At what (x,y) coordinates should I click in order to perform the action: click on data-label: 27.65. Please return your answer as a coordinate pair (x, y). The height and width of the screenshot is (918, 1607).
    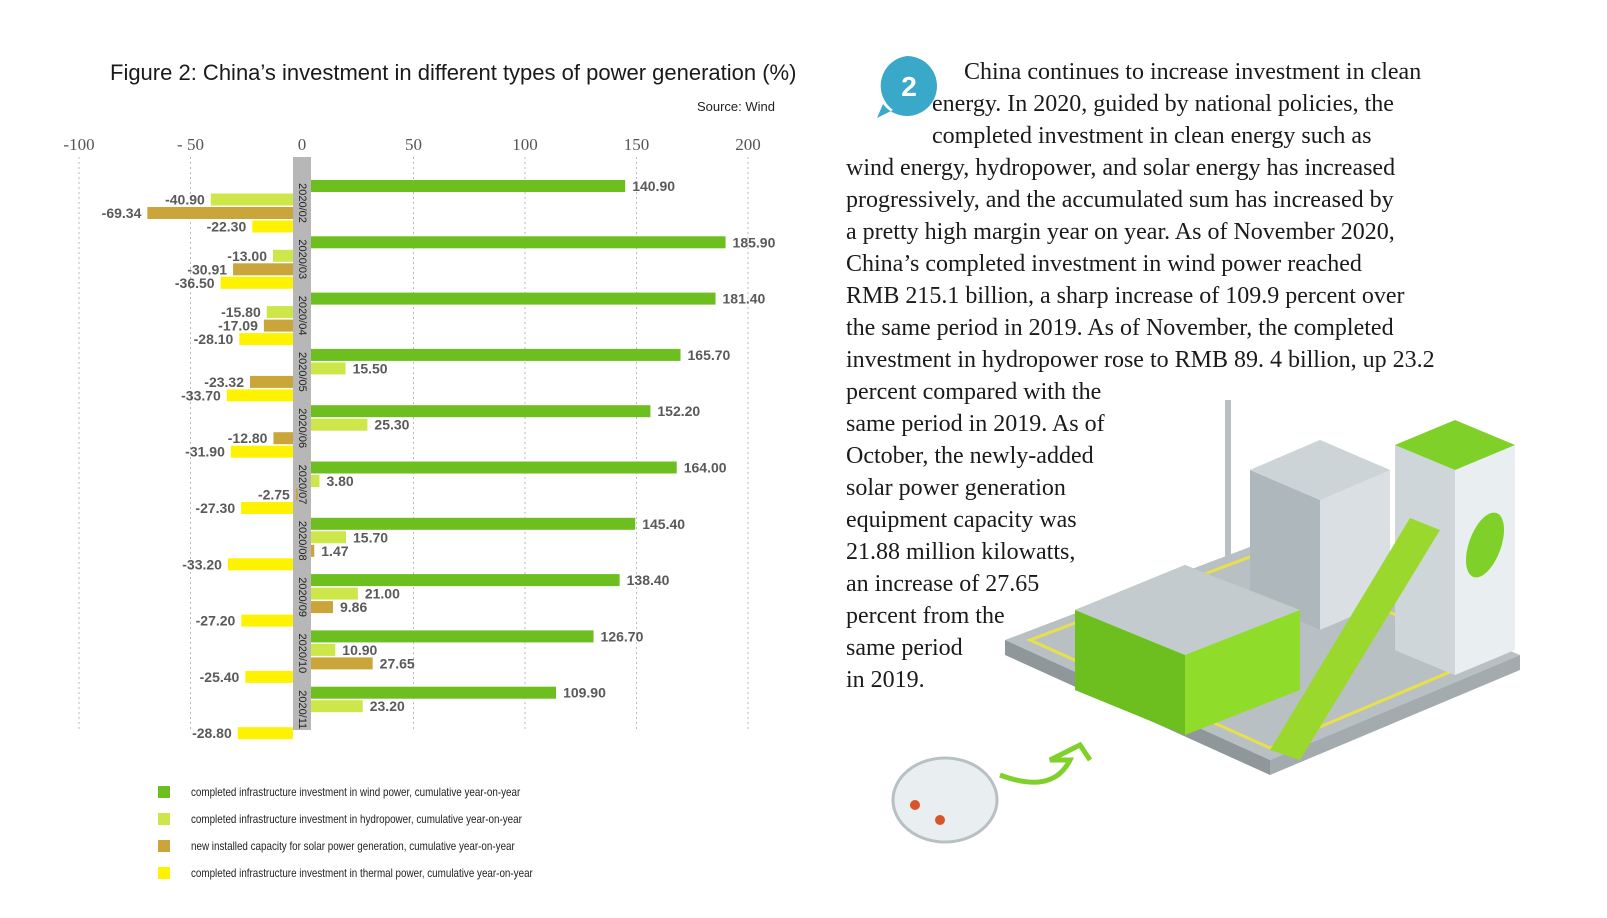
    Looking at the image, I should click on (397, 663).